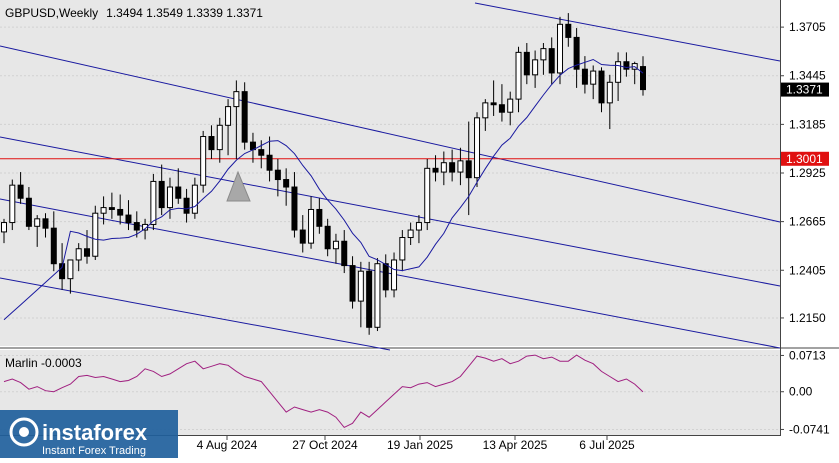  What do you see at coordinates (807, 124) in the screenshot?
I see `price-tick-label: 1.3185` at bounding box center [807, 124].